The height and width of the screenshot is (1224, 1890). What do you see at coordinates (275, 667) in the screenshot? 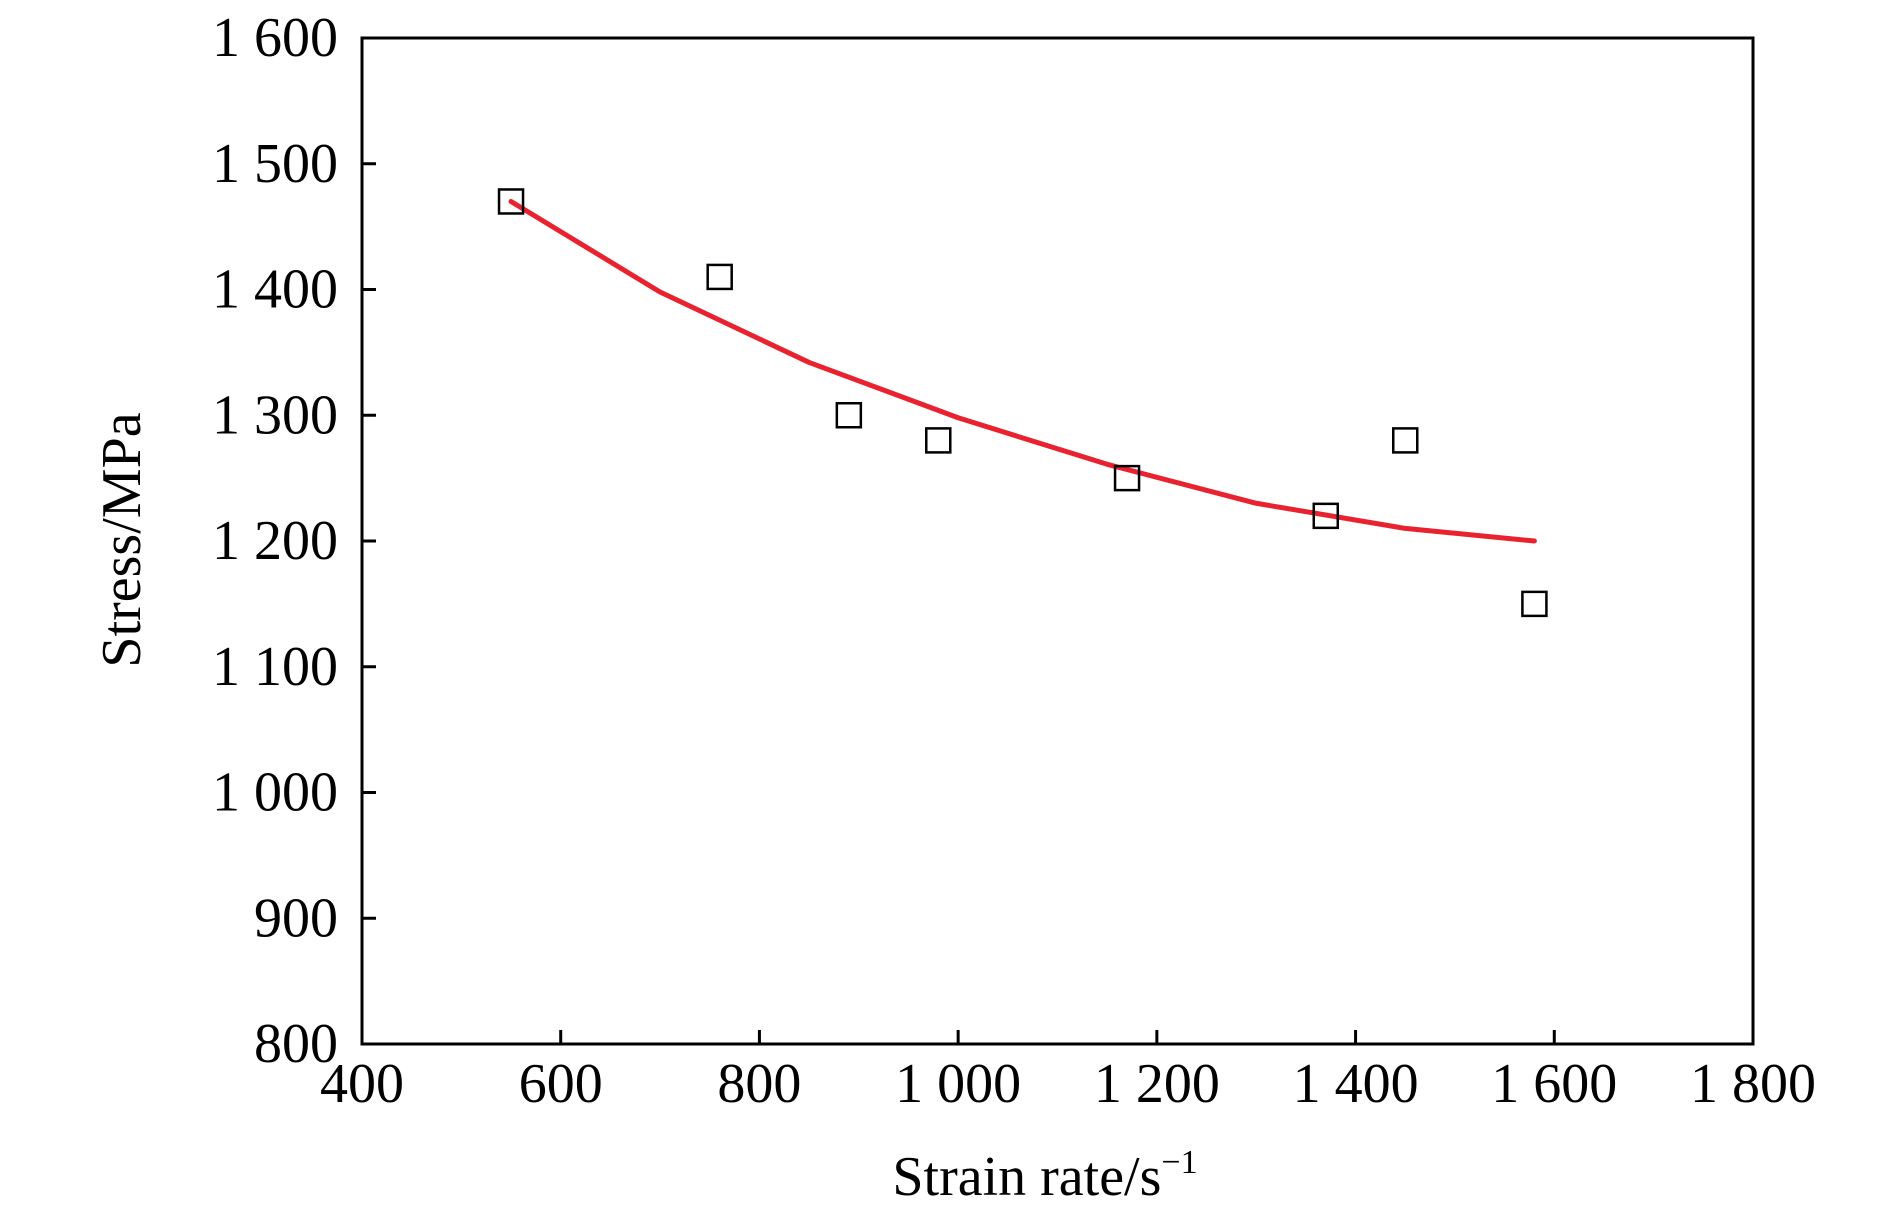
I see `y-tick-label: 1 100` at bounding box center [275, 667].